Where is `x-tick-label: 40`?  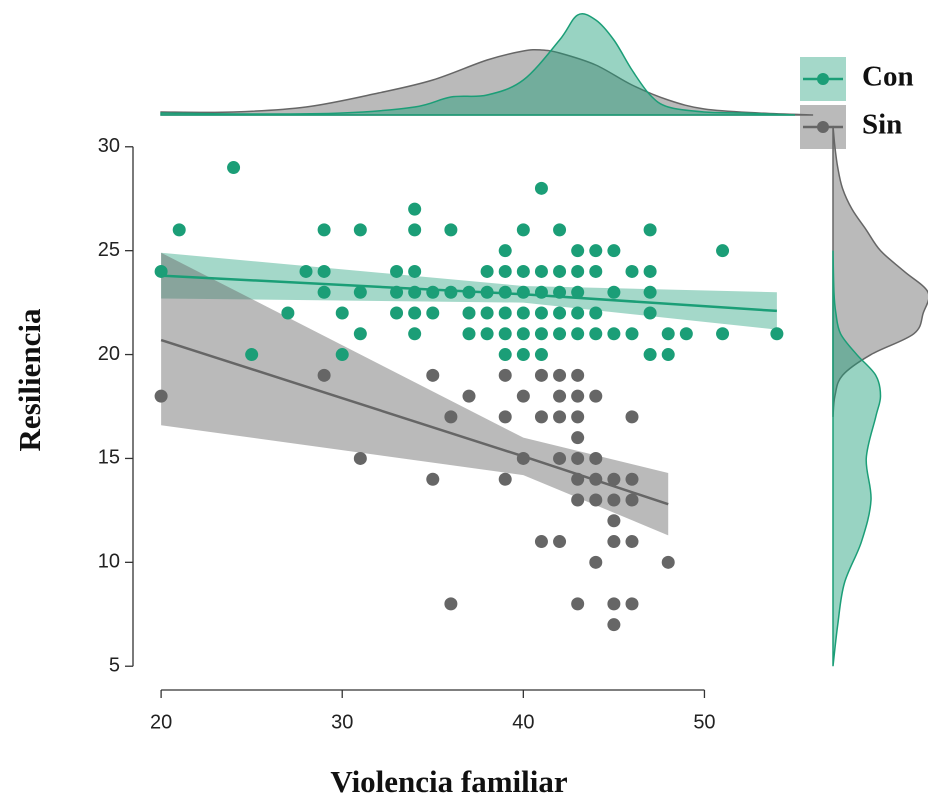 x-tick-label: 40 is located at coordinates (523, 722).